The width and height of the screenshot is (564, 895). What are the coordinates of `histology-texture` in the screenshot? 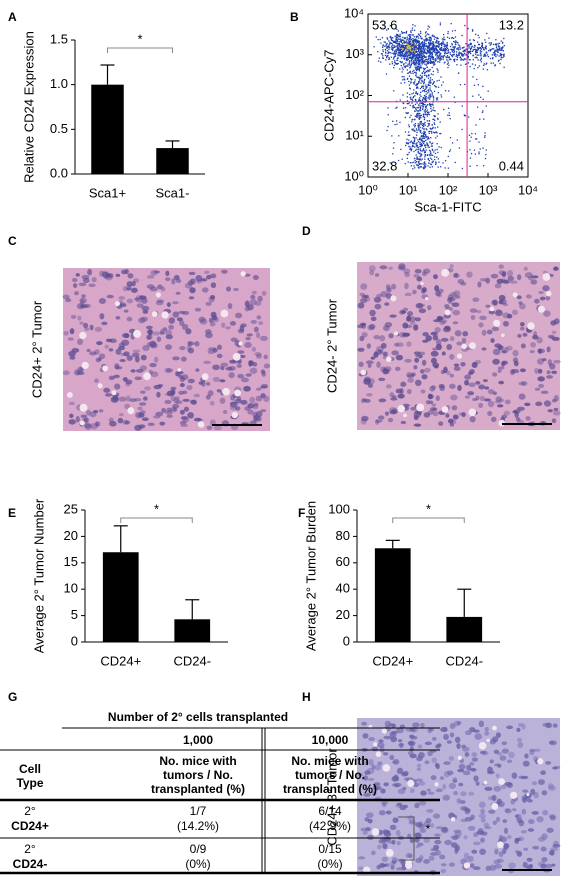 It's located at (459, 797).